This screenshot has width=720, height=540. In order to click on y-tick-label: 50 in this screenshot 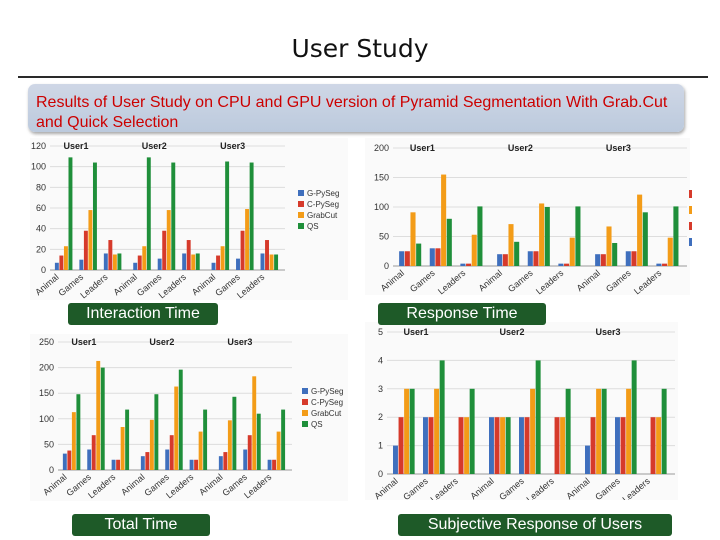, I will do `click(384, 237)`.